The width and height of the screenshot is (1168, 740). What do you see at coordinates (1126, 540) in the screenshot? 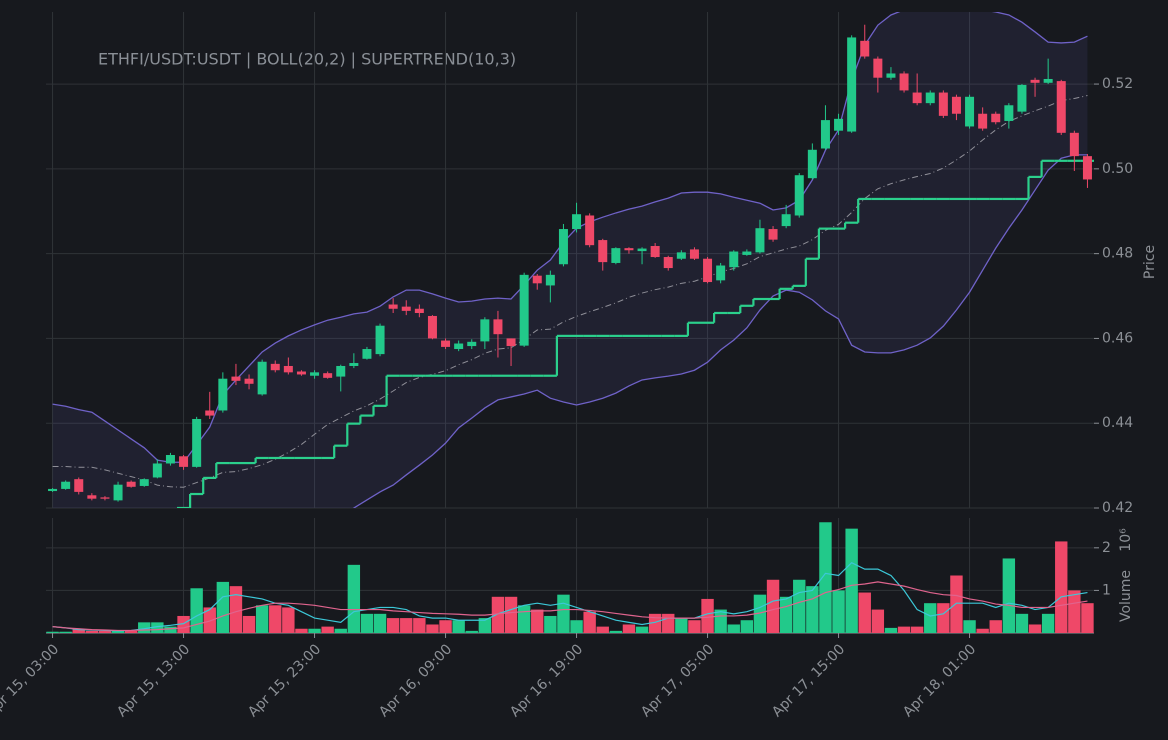
I see `volume-axis-multiplier: 10⁶` at bounding box center [1126, 540].